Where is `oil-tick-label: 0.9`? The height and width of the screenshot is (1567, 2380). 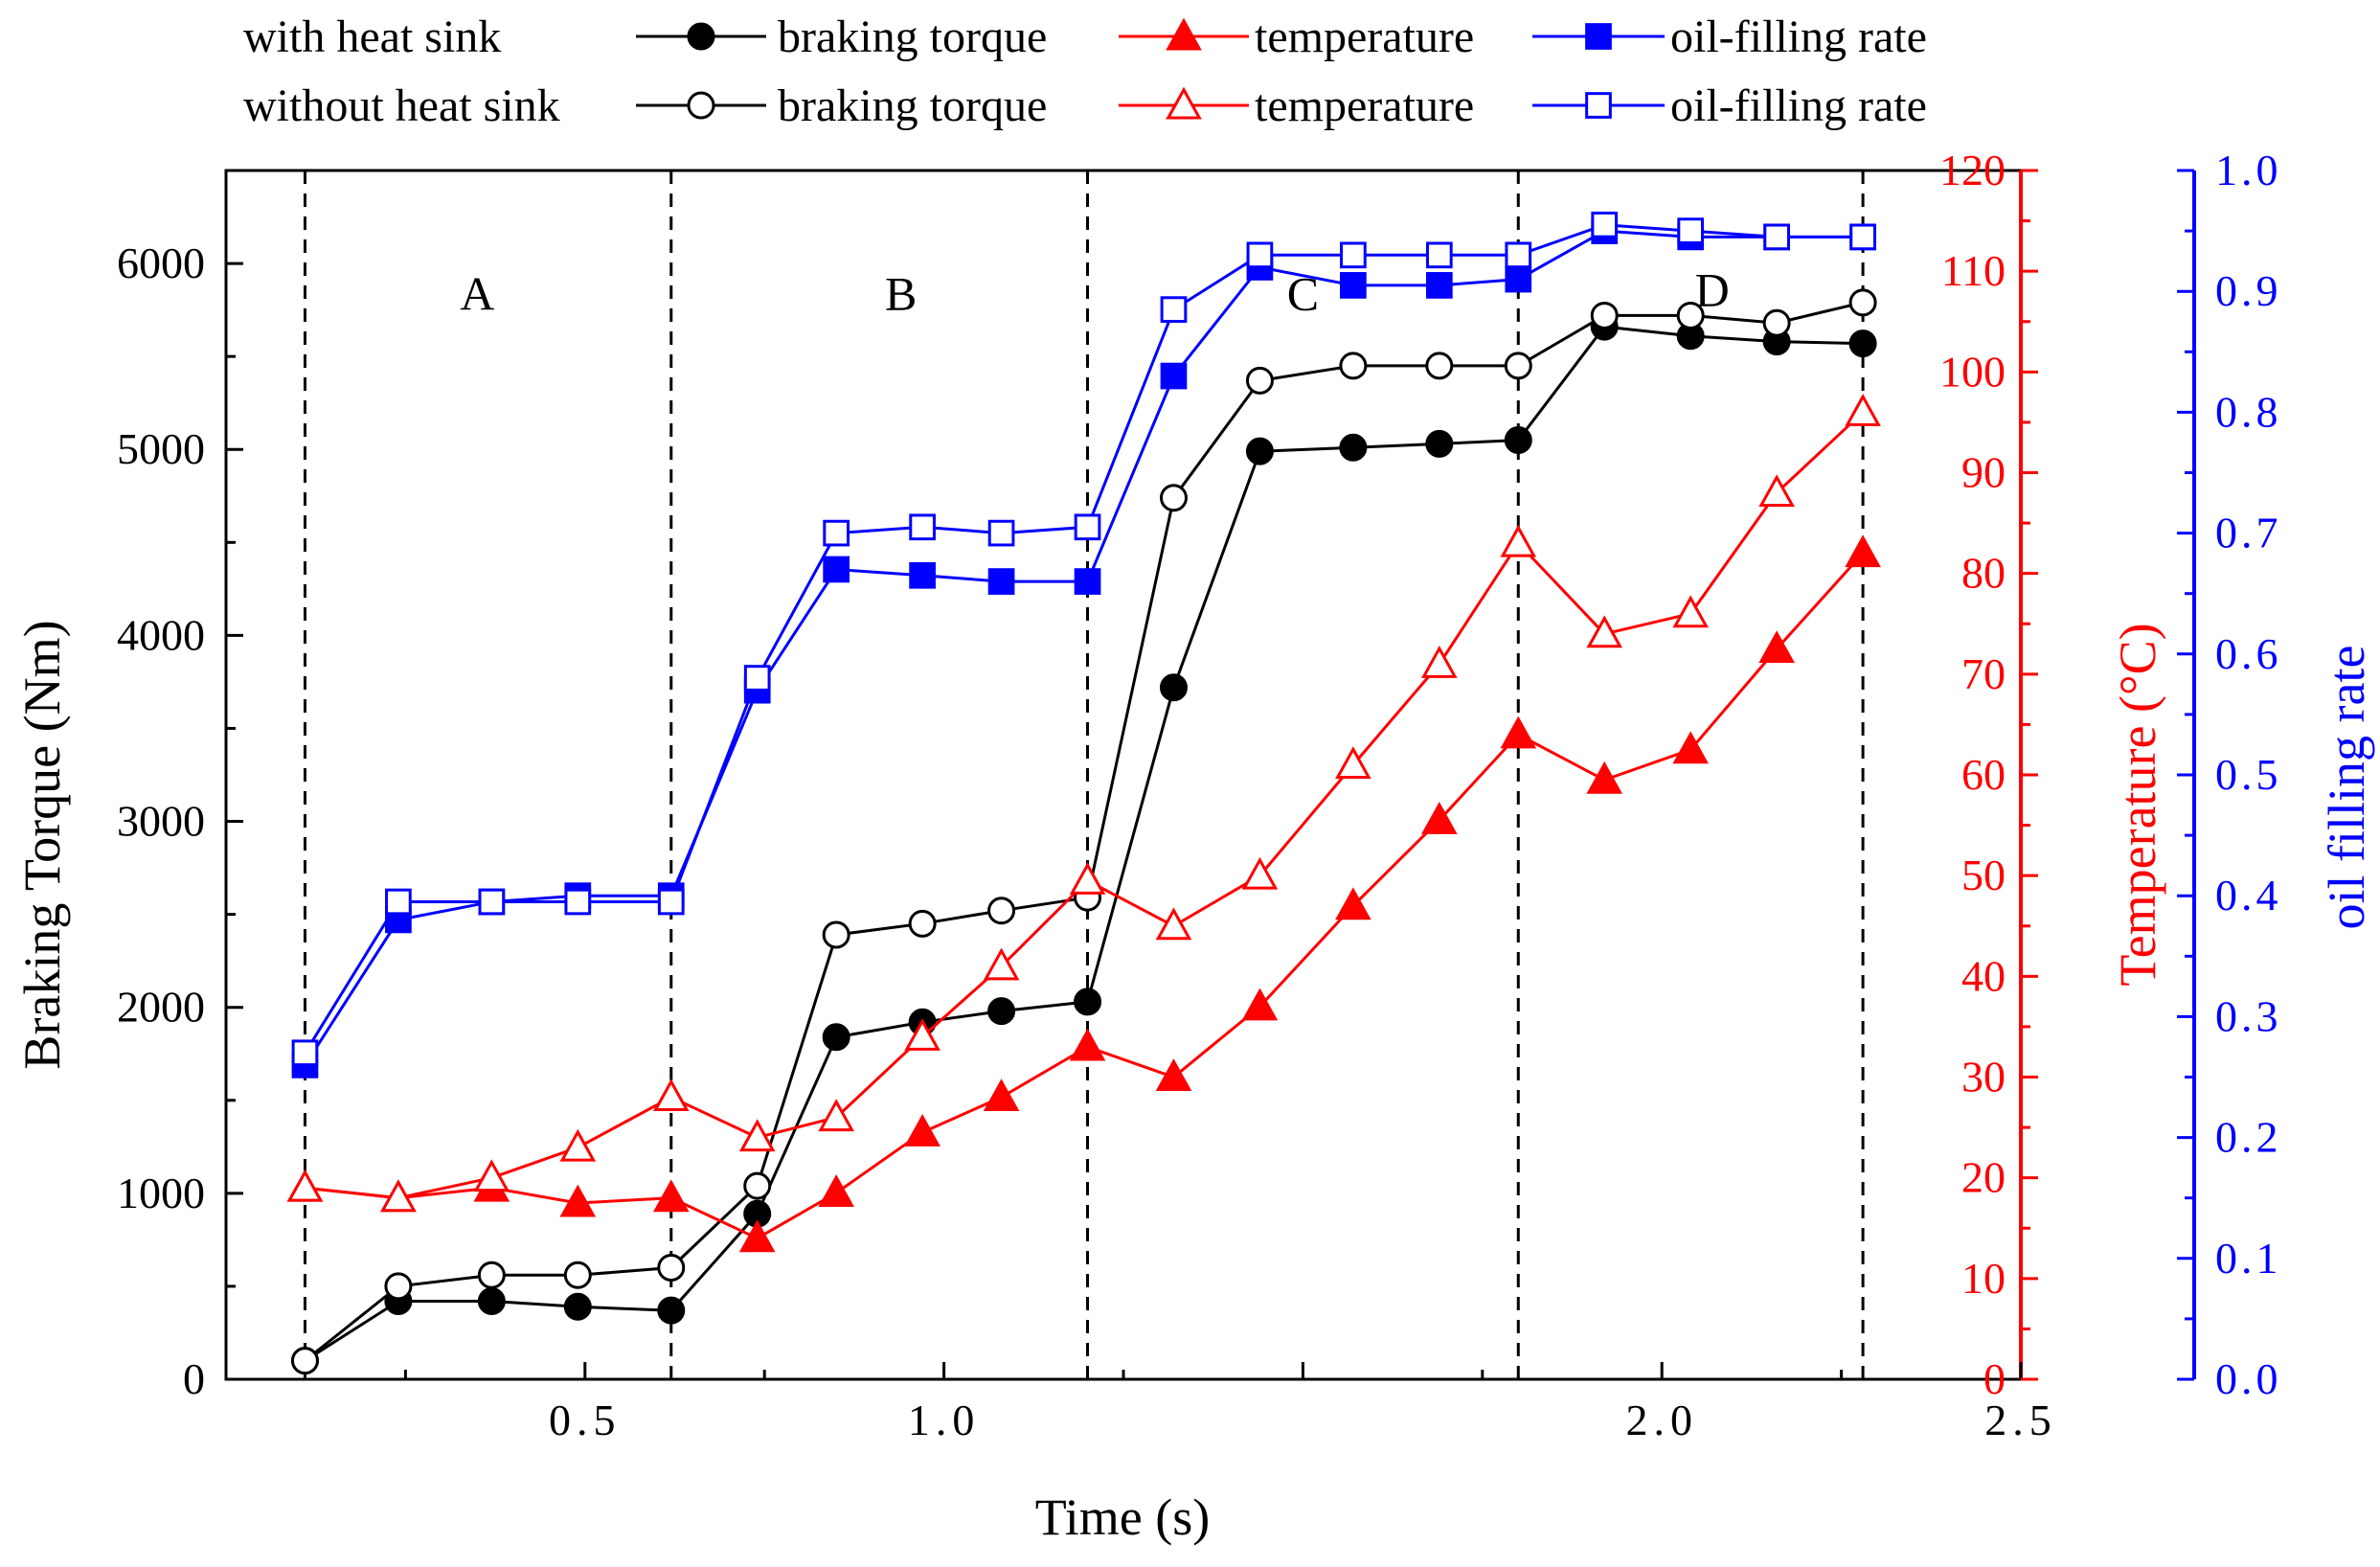 oil-tick-label: 0.9 is located at coordinates (2248, 290).